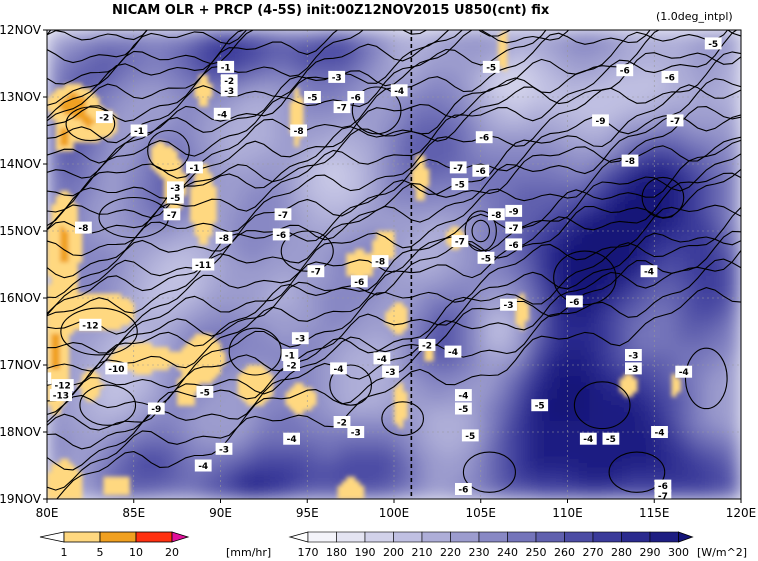 The image size is (758, 561). Describe the element at coordinates (507, 552) in the screenshot. I see `olr-colorbar-label: 240` at that location.